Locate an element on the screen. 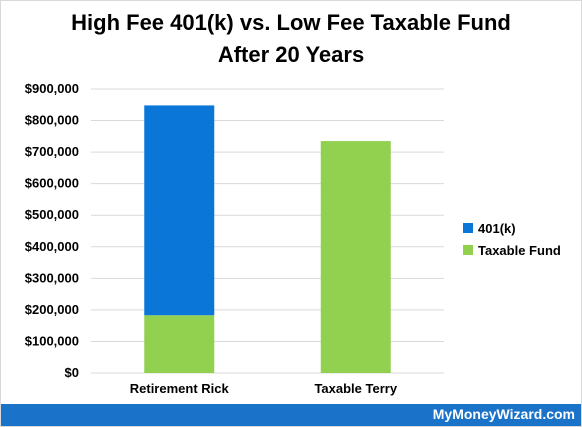 The height and width of the screenshot is (427, 582). y-tick-label: $500,000 is located at coordinates (52, 214).